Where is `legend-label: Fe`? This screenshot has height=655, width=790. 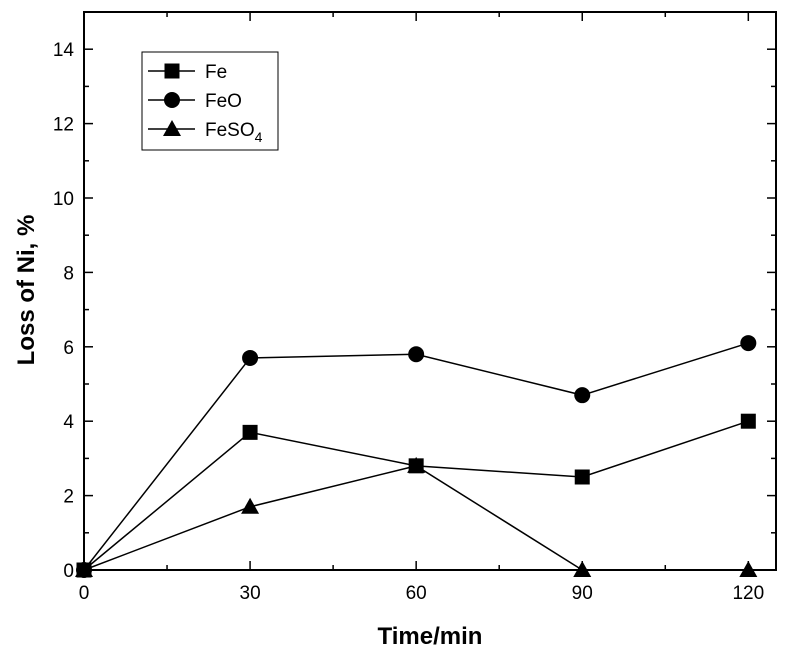 legend-label: Fe is located at coordinates (216, 72).